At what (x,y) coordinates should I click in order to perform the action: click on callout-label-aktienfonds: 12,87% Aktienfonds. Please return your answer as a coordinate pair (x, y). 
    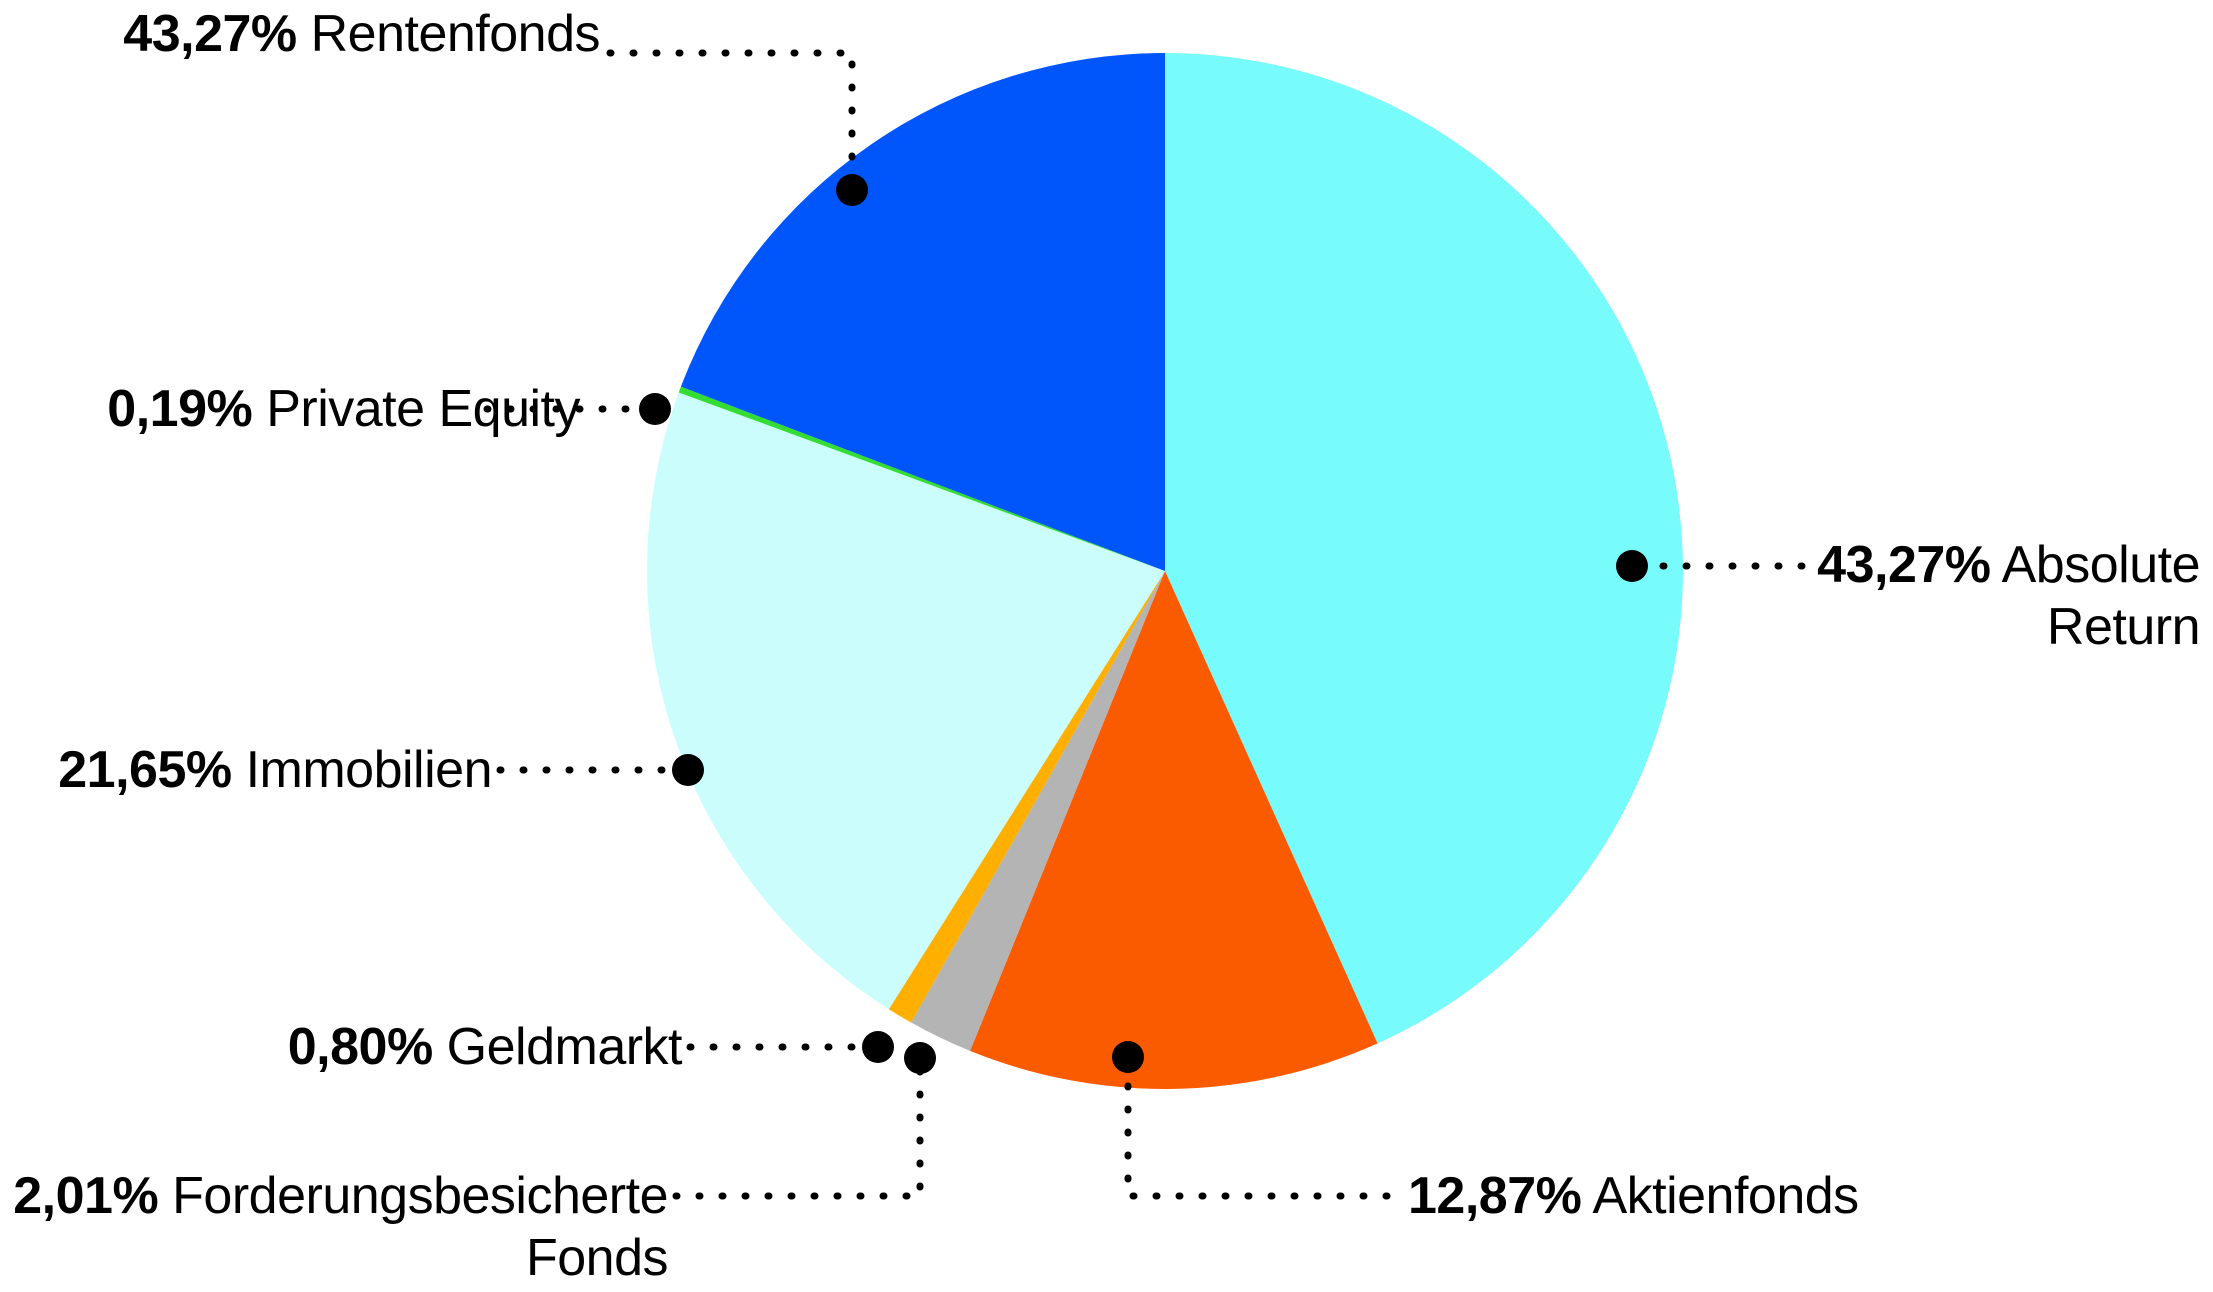
    Looking at the image, I should click on (1758, 1196).